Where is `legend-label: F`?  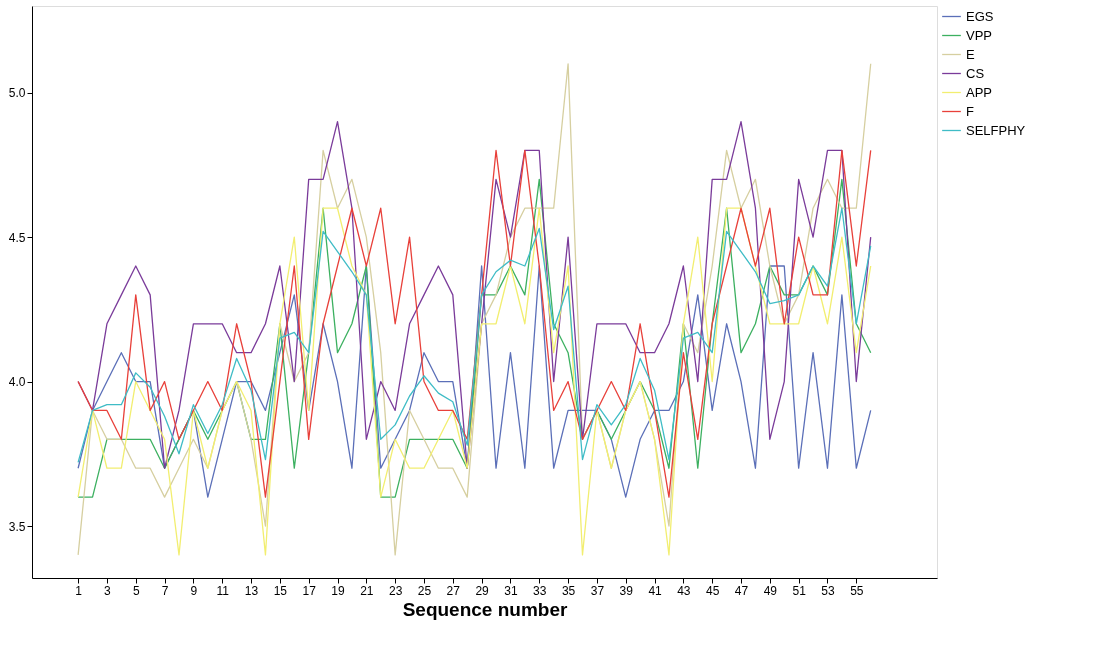 legend-label: F is located at coordinates (970, 111).